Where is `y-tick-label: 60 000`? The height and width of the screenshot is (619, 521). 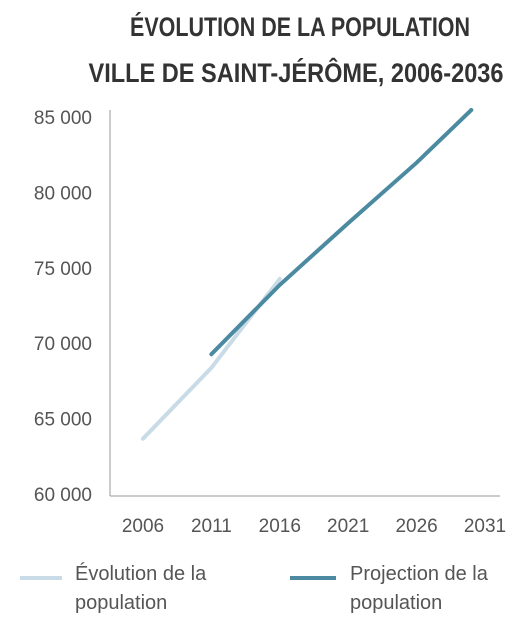
y-tick-label: 60 000 is located at coordinates (63, 495).